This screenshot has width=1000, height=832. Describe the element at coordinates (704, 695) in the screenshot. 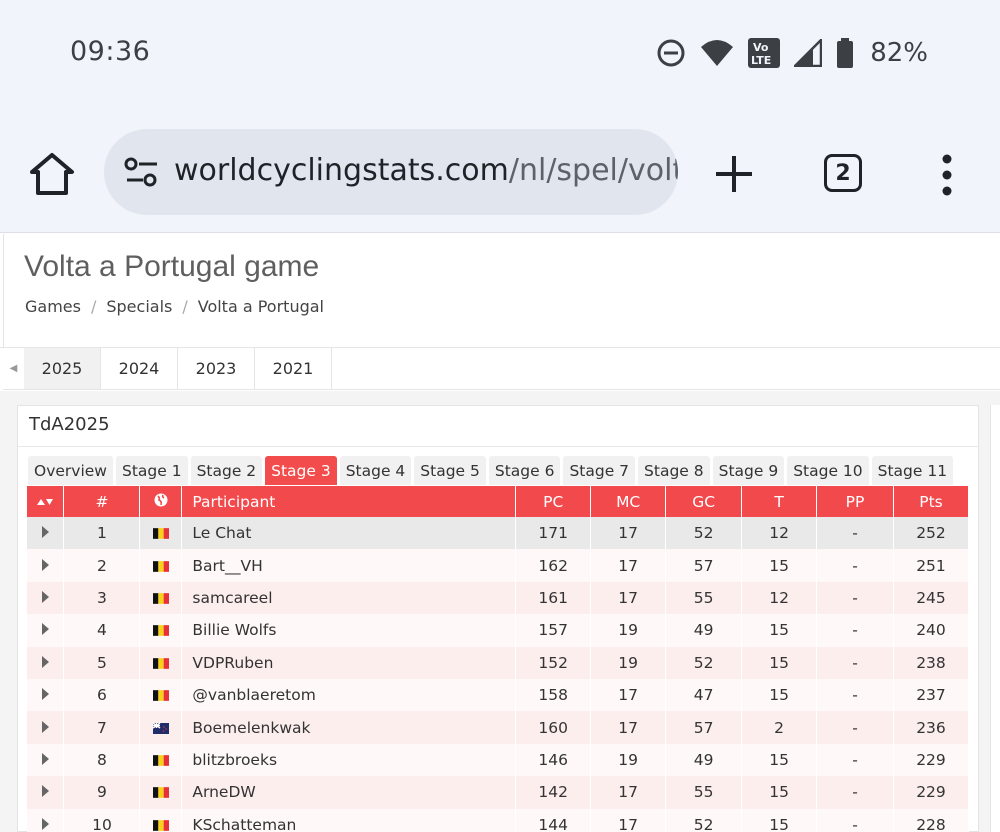

I see `cell-gc: 47` at that location.